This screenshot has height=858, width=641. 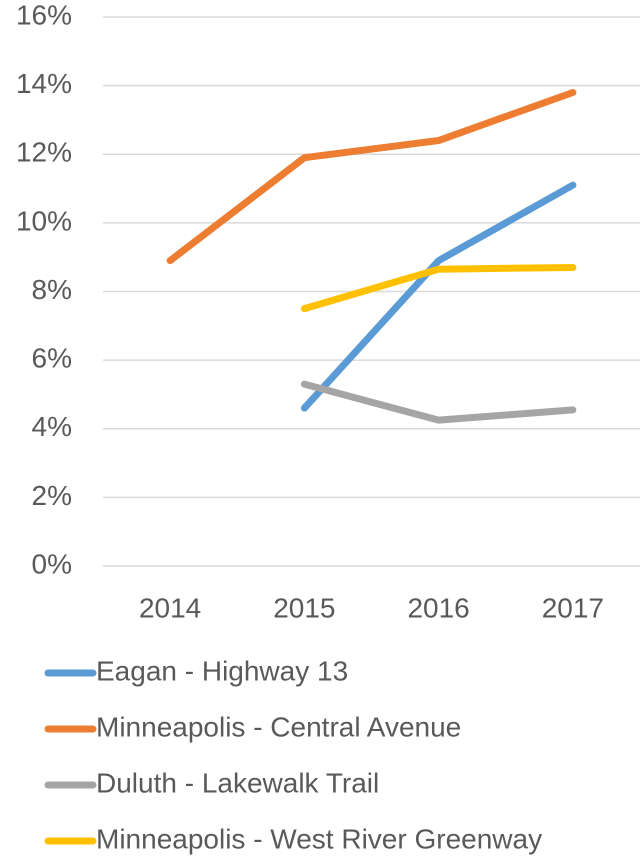 What do you see at coordinates (52, 289) in the screenshot?
I see `y-tick-label: 8%` at bounding box center [52, 289].